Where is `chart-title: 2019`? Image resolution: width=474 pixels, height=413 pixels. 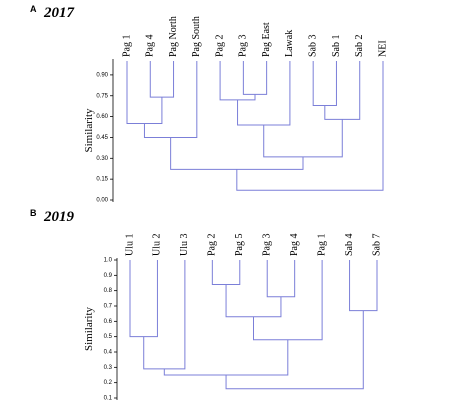
chart-title: 2019 is located at coordinates (59, 217).